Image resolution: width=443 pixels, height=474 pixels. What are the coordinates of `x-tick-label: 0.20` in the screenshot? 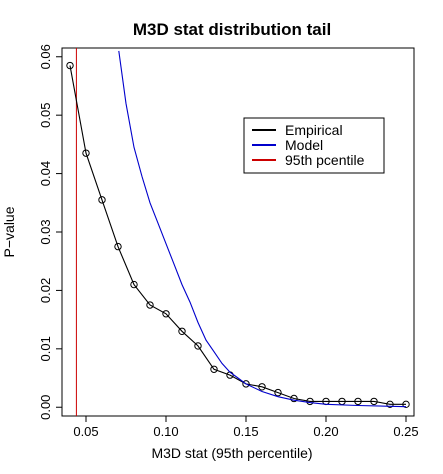 It's located at (325, 431).